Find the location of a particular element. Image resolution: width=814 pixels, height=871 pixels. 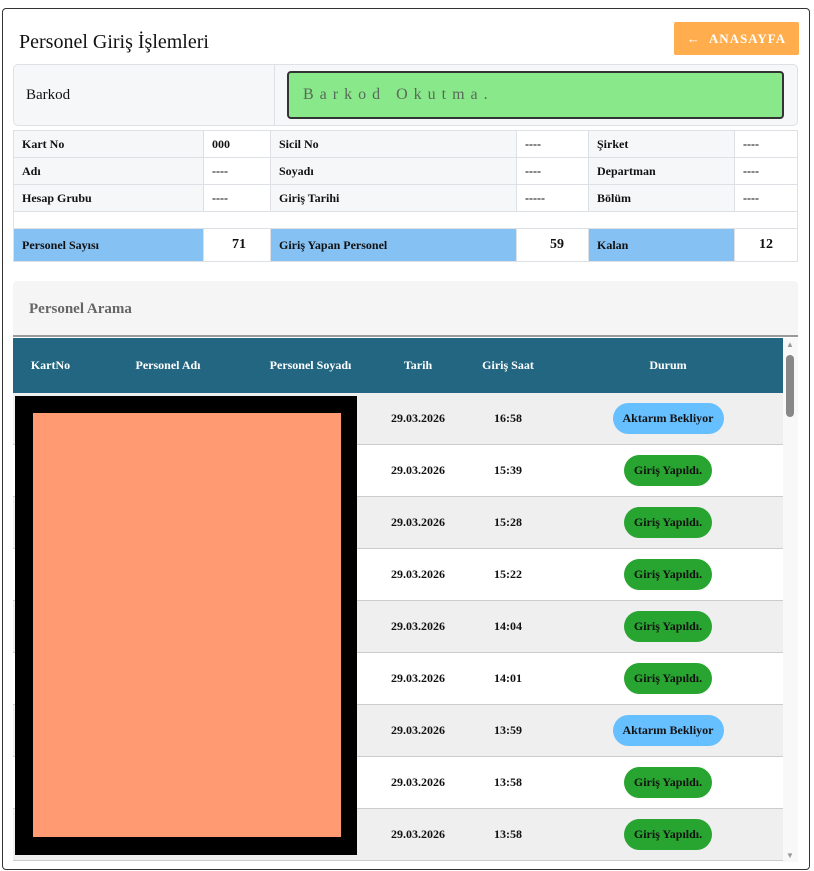

spacer-cell is located at coordinates (405, 220).